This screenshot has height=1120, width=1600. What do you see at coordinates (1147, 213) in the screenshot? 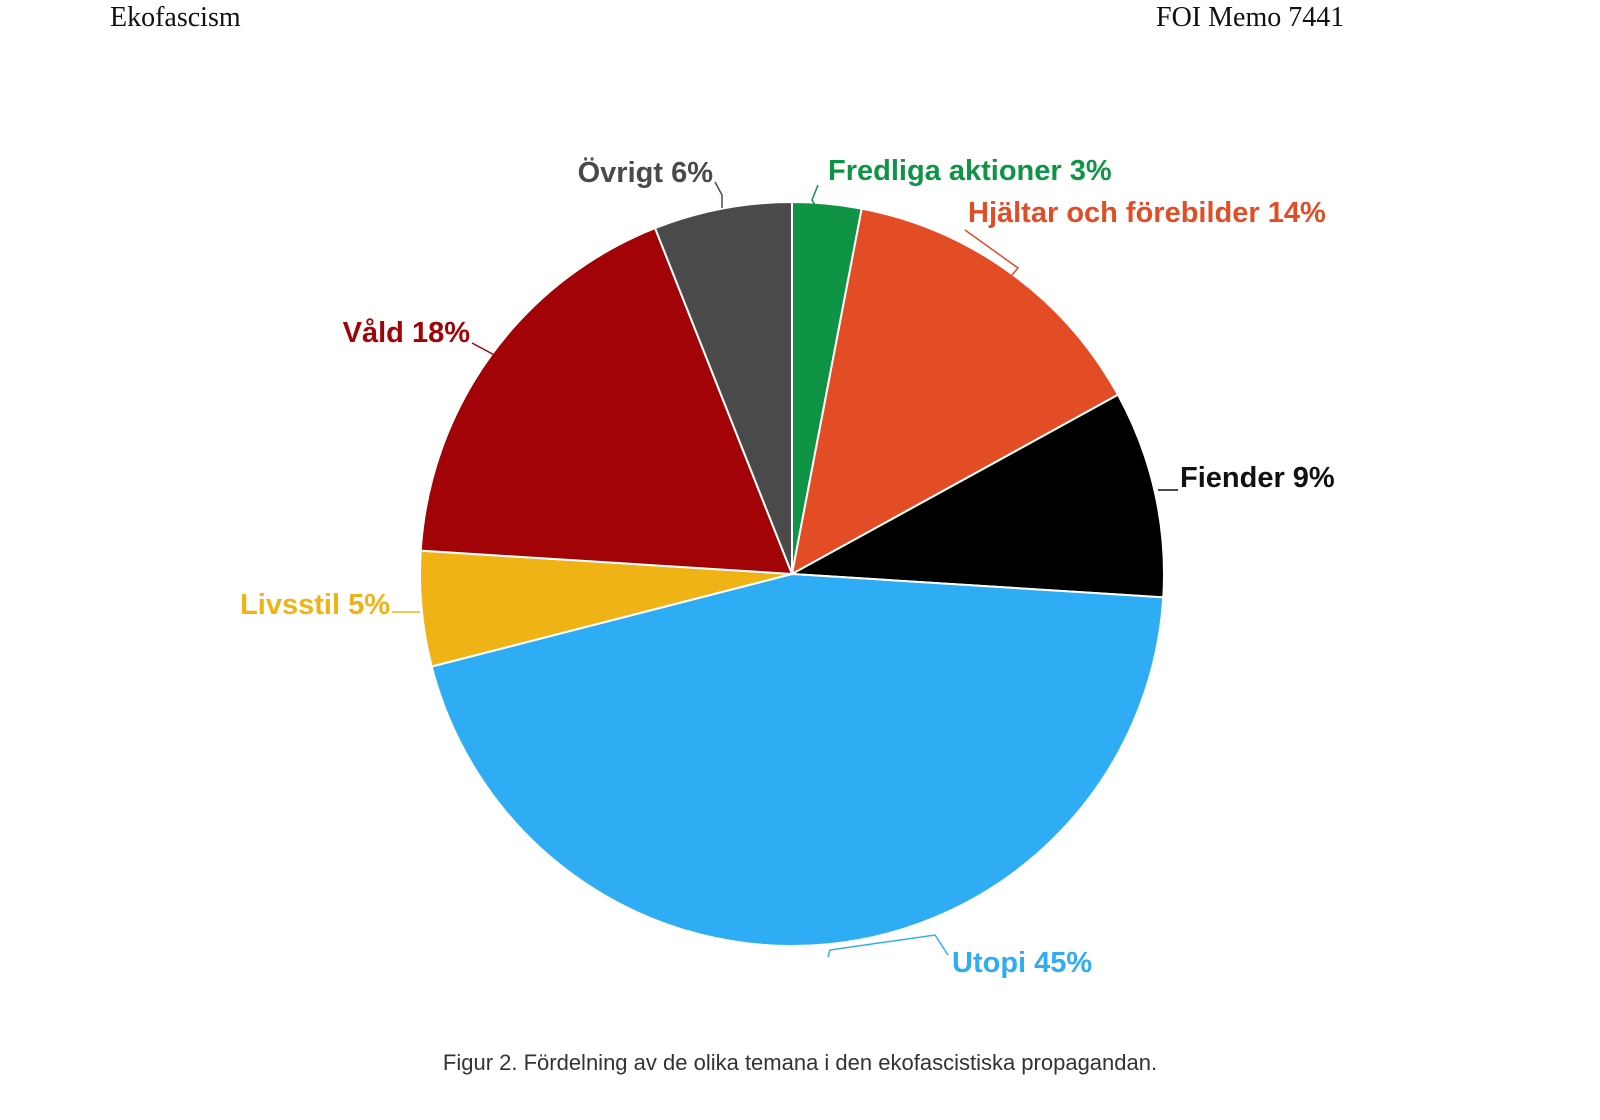
I see `slice-label-1: Hjältar och förebilder 14%` at bounding box center [1147, 213].